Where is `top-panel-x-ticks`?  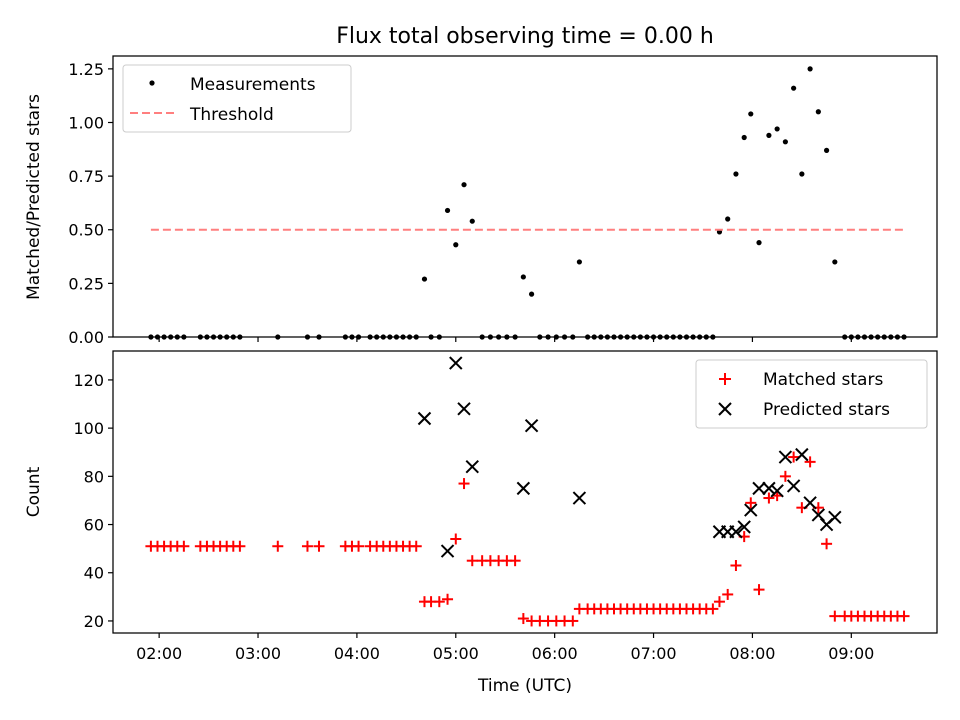 top-panel-x-ticks is located at coordinates (505, 339).